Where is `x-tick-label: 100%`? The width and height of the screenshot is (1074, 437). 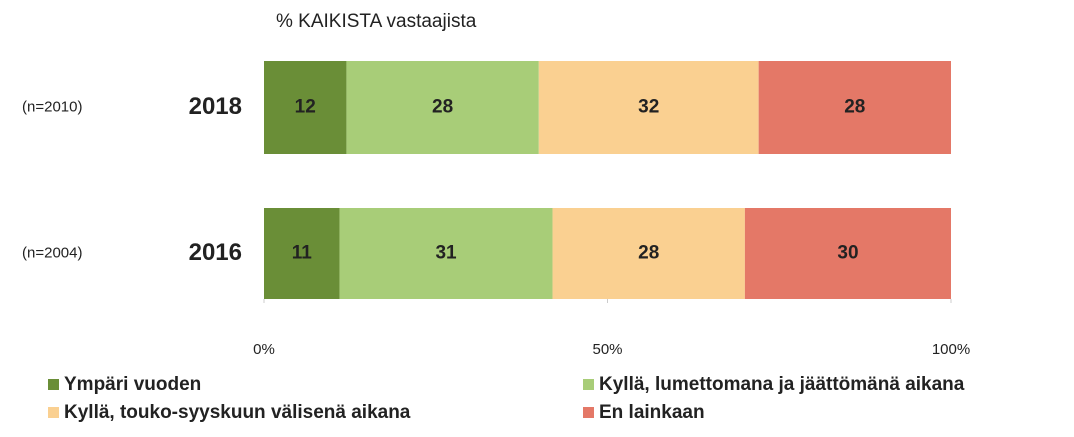
x-tick-label: 100% is located at coordinates (951, 349).